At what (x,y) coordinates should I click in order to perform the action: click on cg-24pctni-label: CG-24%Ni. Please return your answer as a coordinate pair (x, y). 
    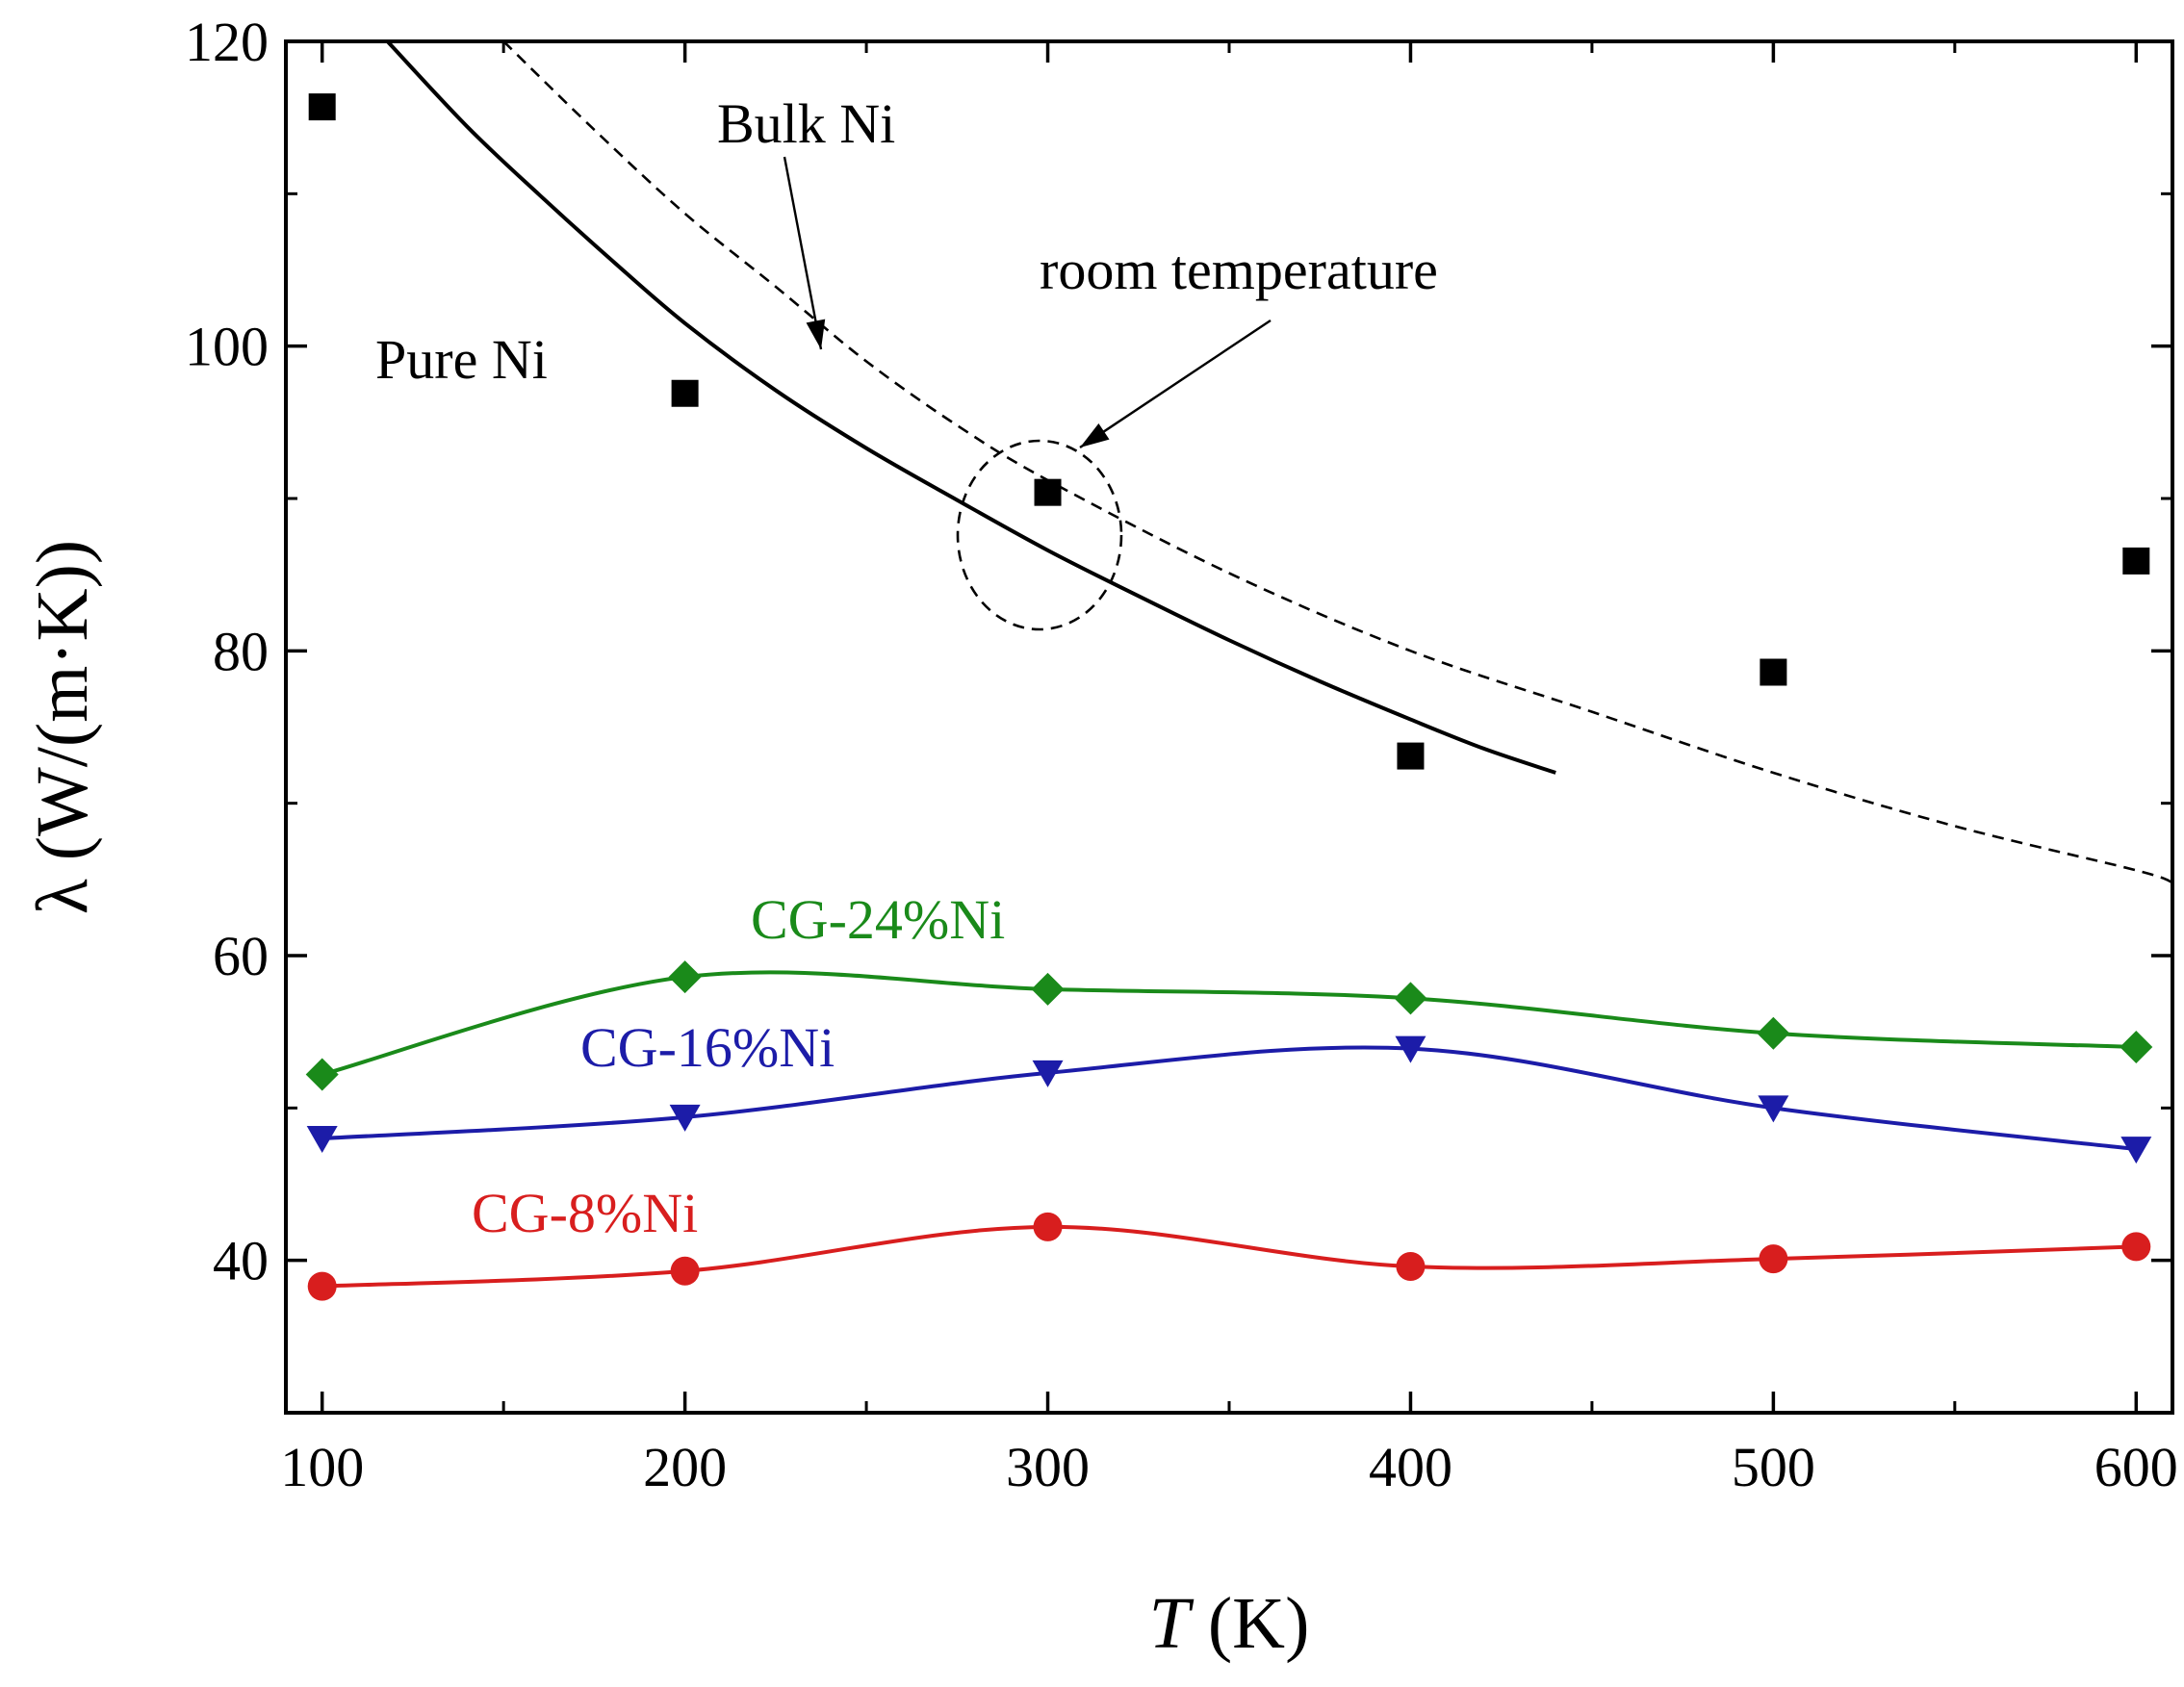
    Looking at the image, I should click on (878, 920).